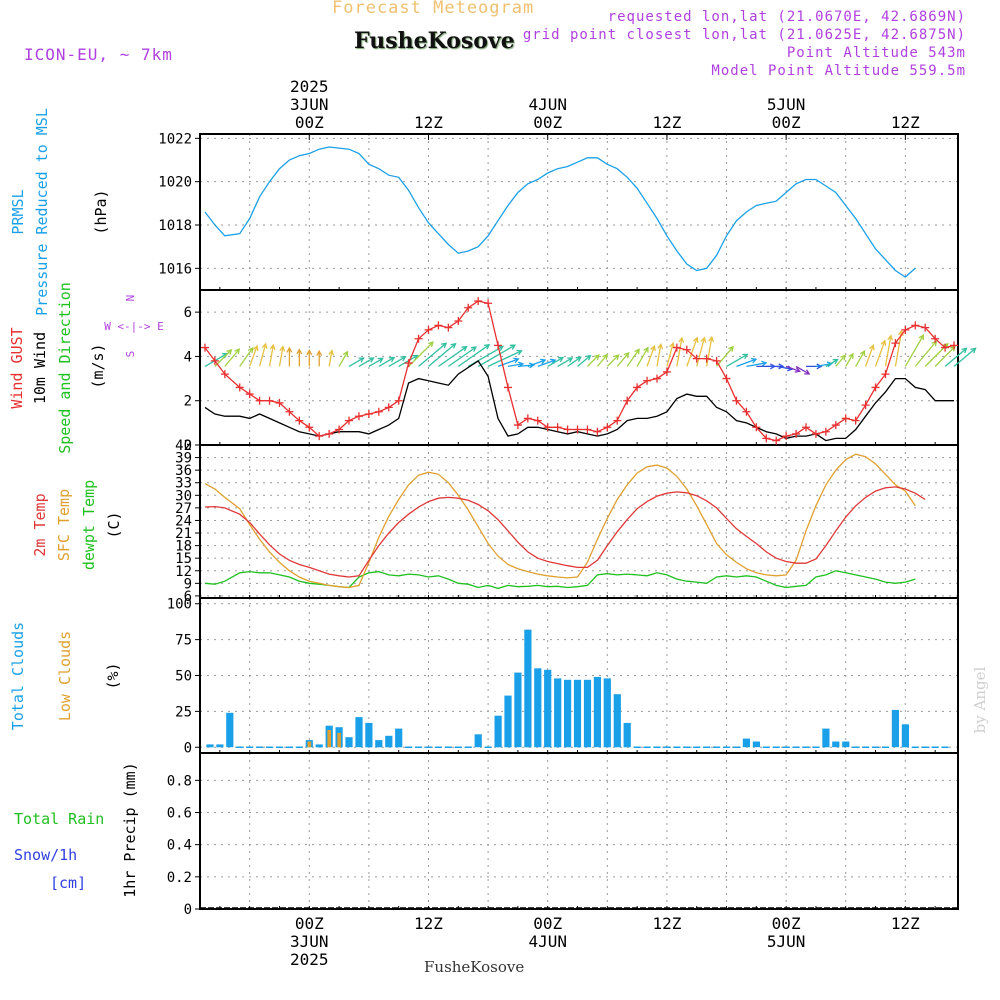 This screenshot has height=1000, width=1000. What do you see at coordinates (565, 532) in the screenshot?
I see `temp-2m-line` at bounding box center [565, 532].